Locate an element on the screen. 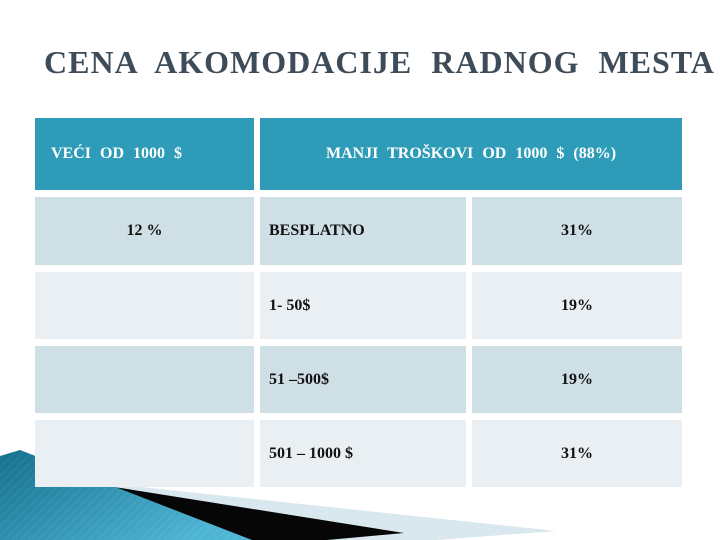 Image resolution: width=720 pixels, height=540 pixels. table-cell-category: BESPLATNO is located at coordinates (363, 231).